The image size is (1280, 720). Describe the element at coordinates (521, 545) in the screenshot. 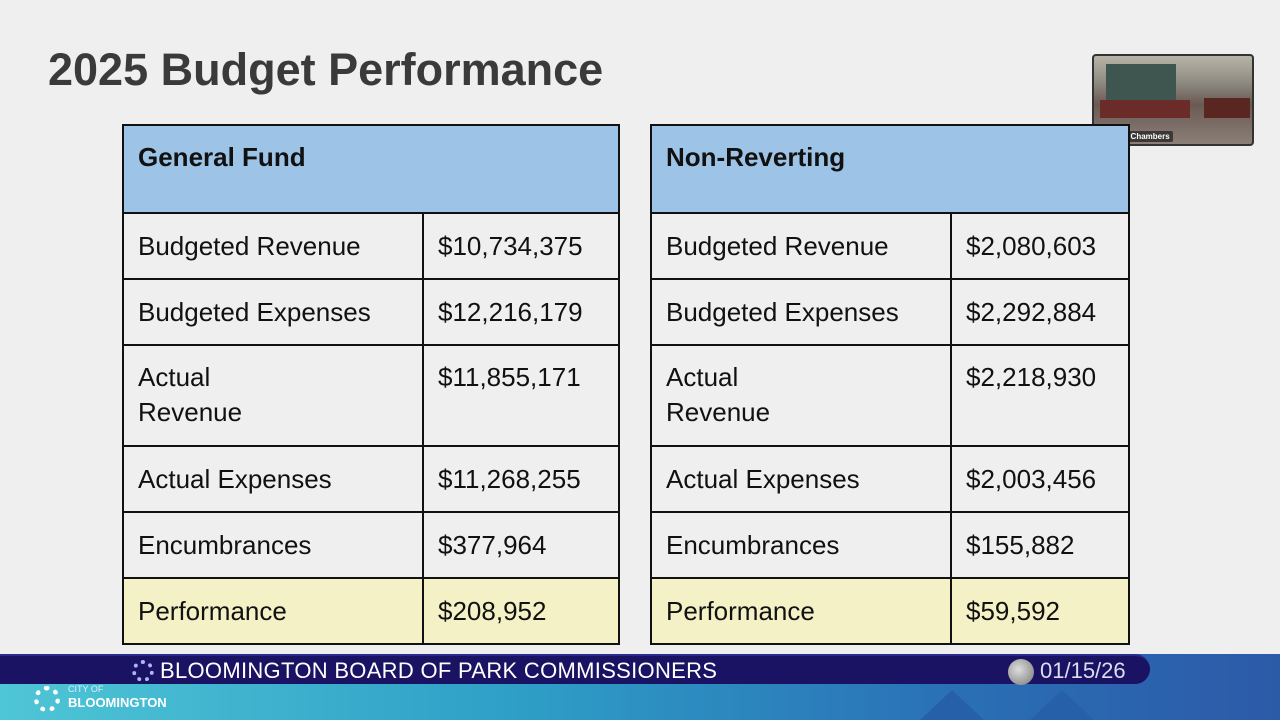

I see `row-value: $377,964` at that location.